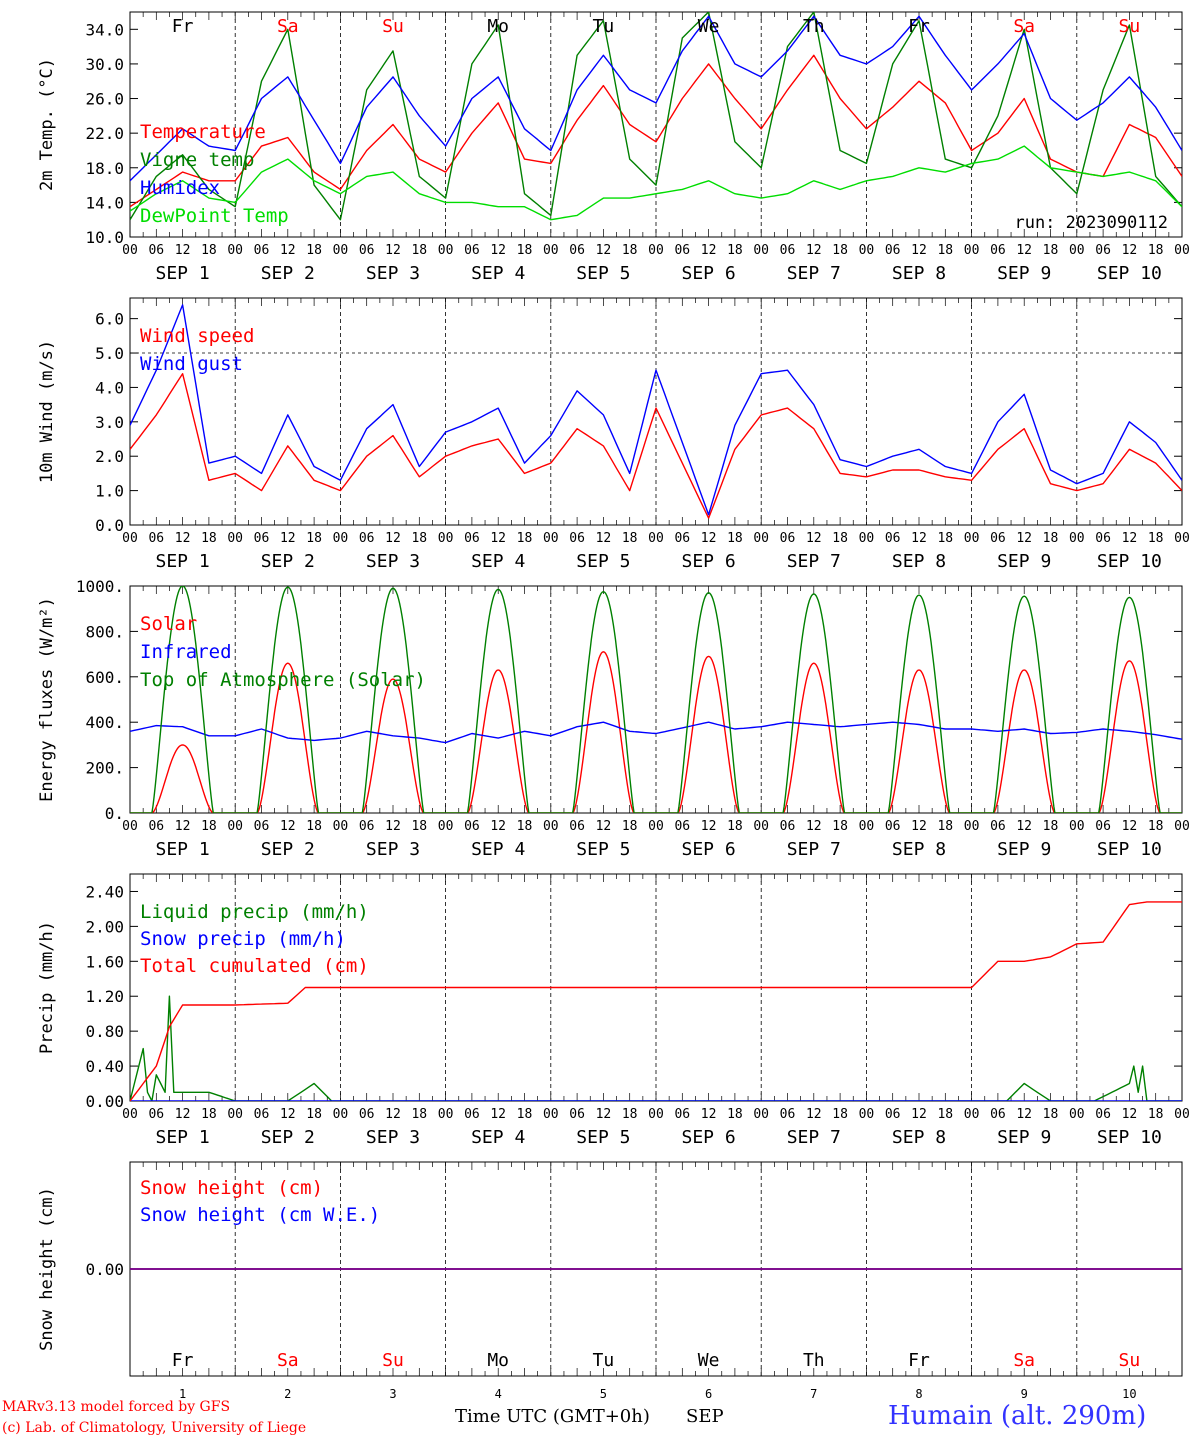  I want to click on series-group, so click(656, 699).